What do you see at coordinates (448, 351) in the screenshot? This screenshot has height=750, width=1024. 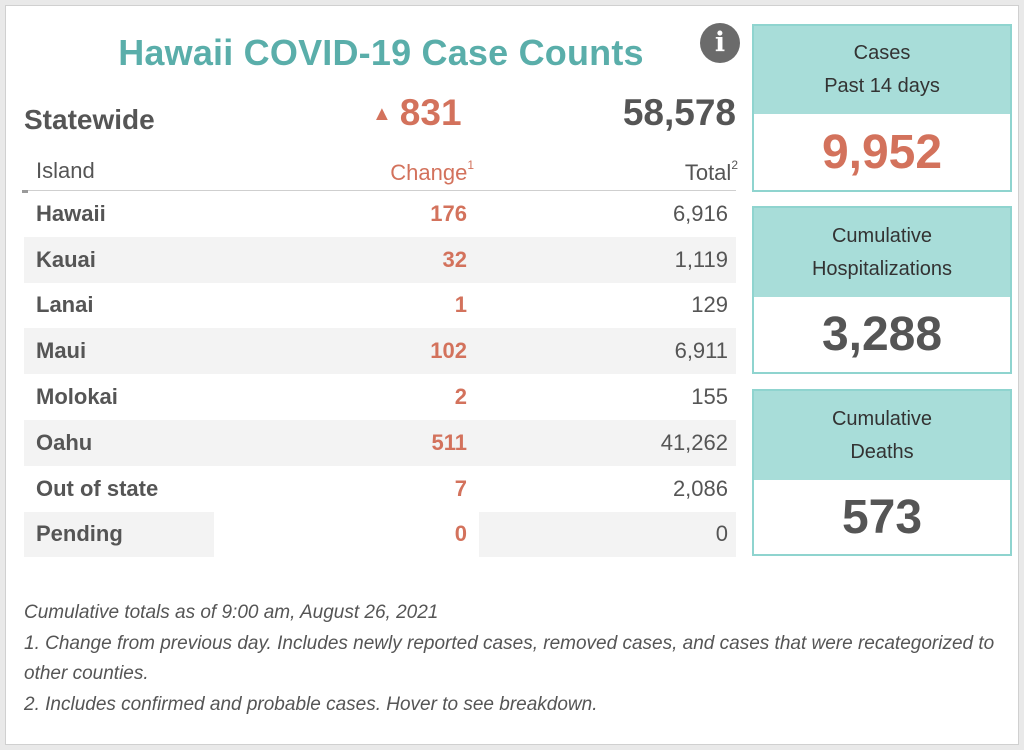 I see `change-value: 102` at bounding box center [448, 351].